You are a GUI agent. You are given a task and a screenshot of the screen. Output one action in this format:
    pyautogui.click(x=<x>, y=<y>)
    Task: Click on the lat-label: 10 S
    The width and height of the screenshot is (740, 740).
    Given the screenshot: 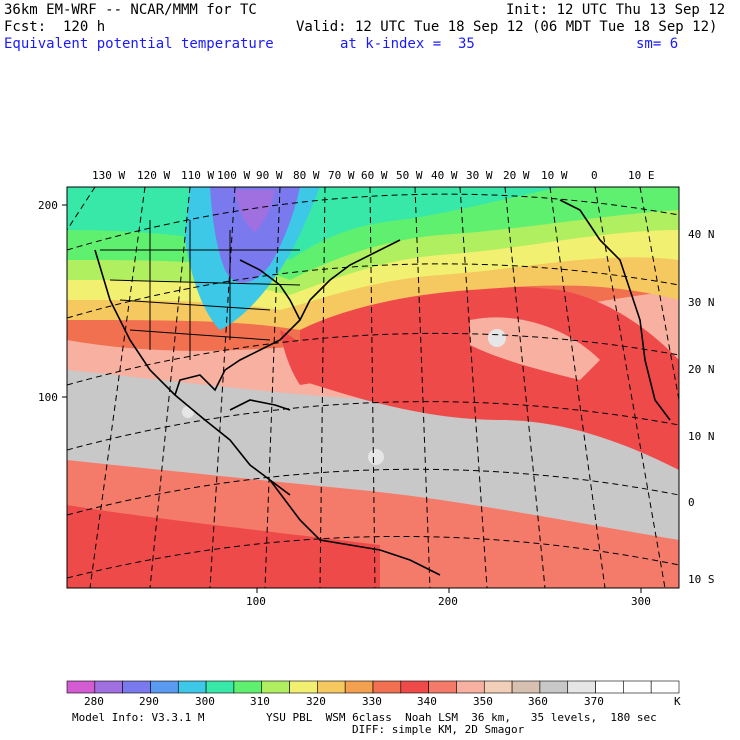 What is the action you would take?
    pyautogui.click(x=701, y=579)
    